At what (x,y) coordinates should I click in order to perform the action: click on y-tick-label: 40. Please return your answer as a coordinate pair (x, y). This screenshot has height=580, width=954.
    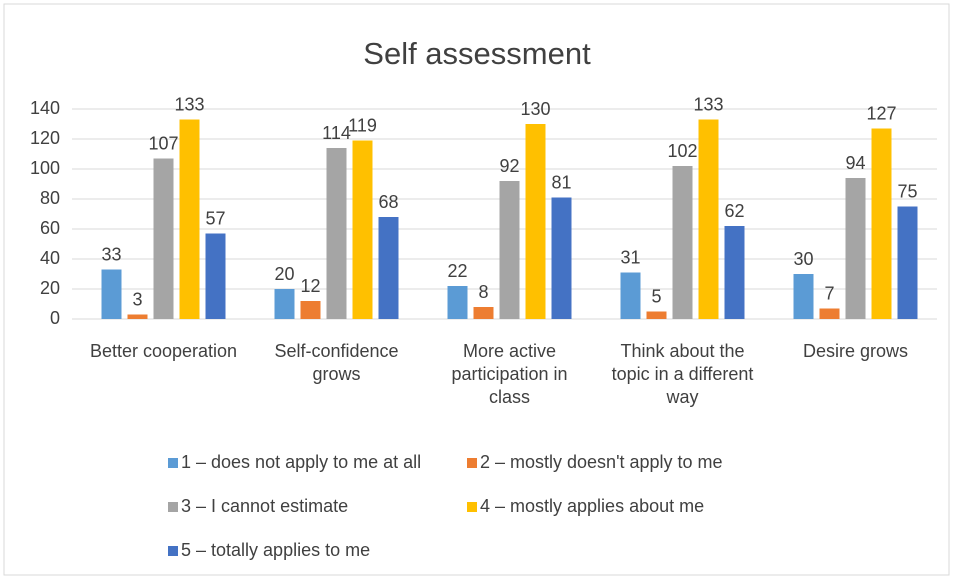
    Looking at the image, I should click on (50, 258).